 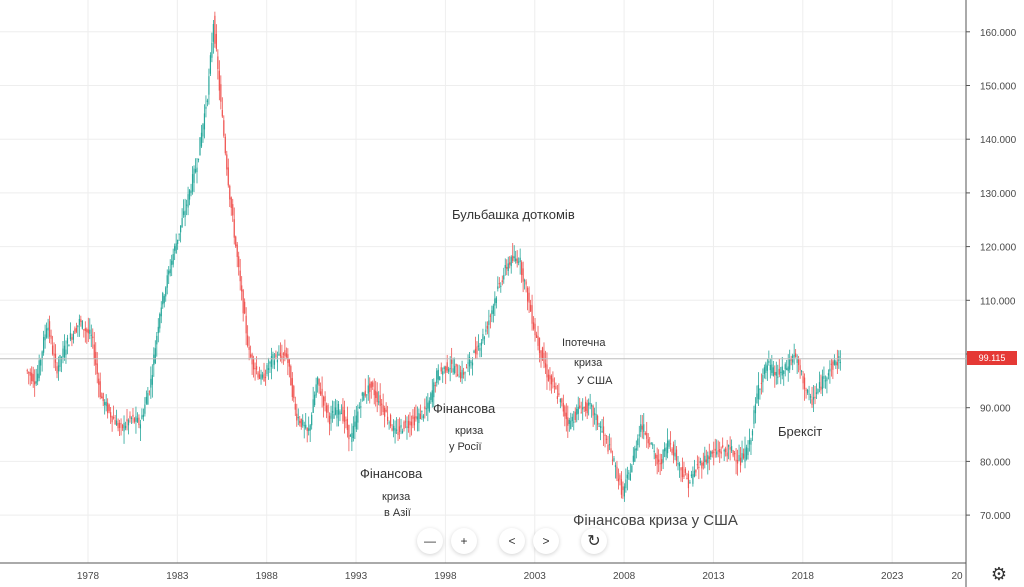 What do you see at coordinates (595, 381) in the screenshot?
I see `annotation-mortgage-line3: У США` at bounding box center [595, 381].